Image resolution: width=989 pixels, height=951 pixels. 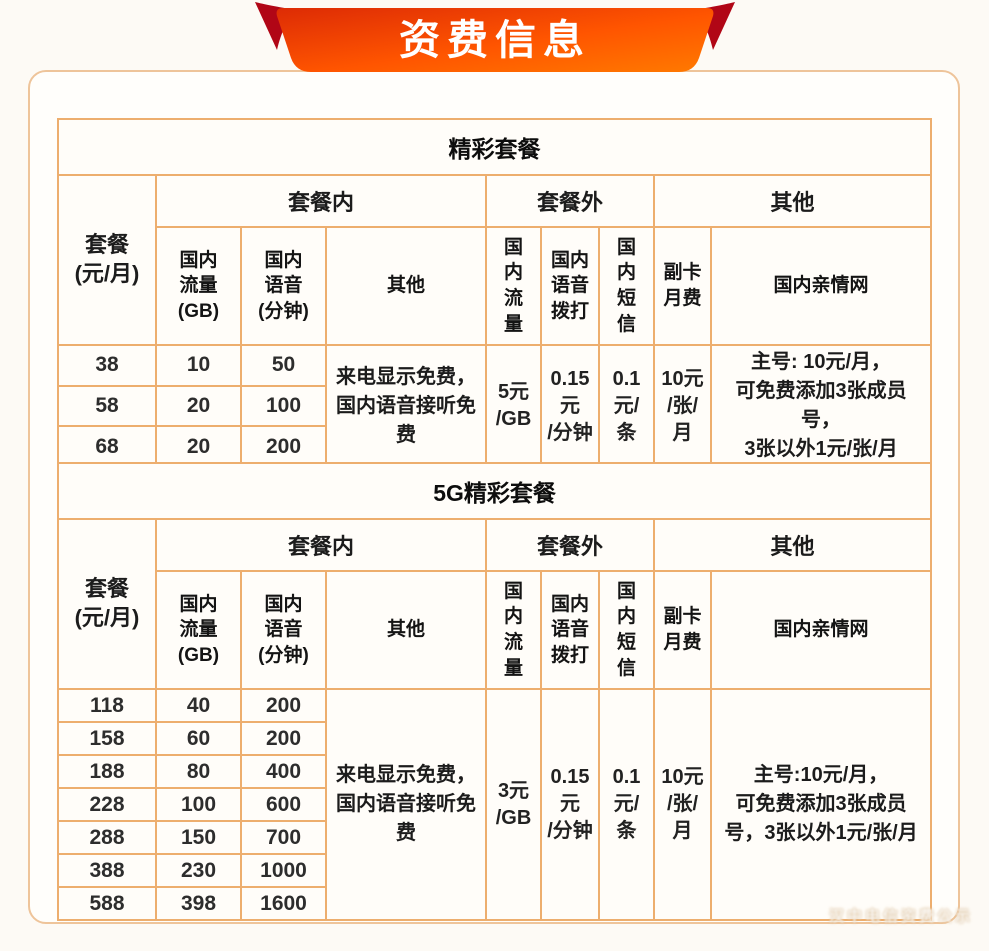 I want to click on table-title: 精彩套餐, so click(x=494, y=147).